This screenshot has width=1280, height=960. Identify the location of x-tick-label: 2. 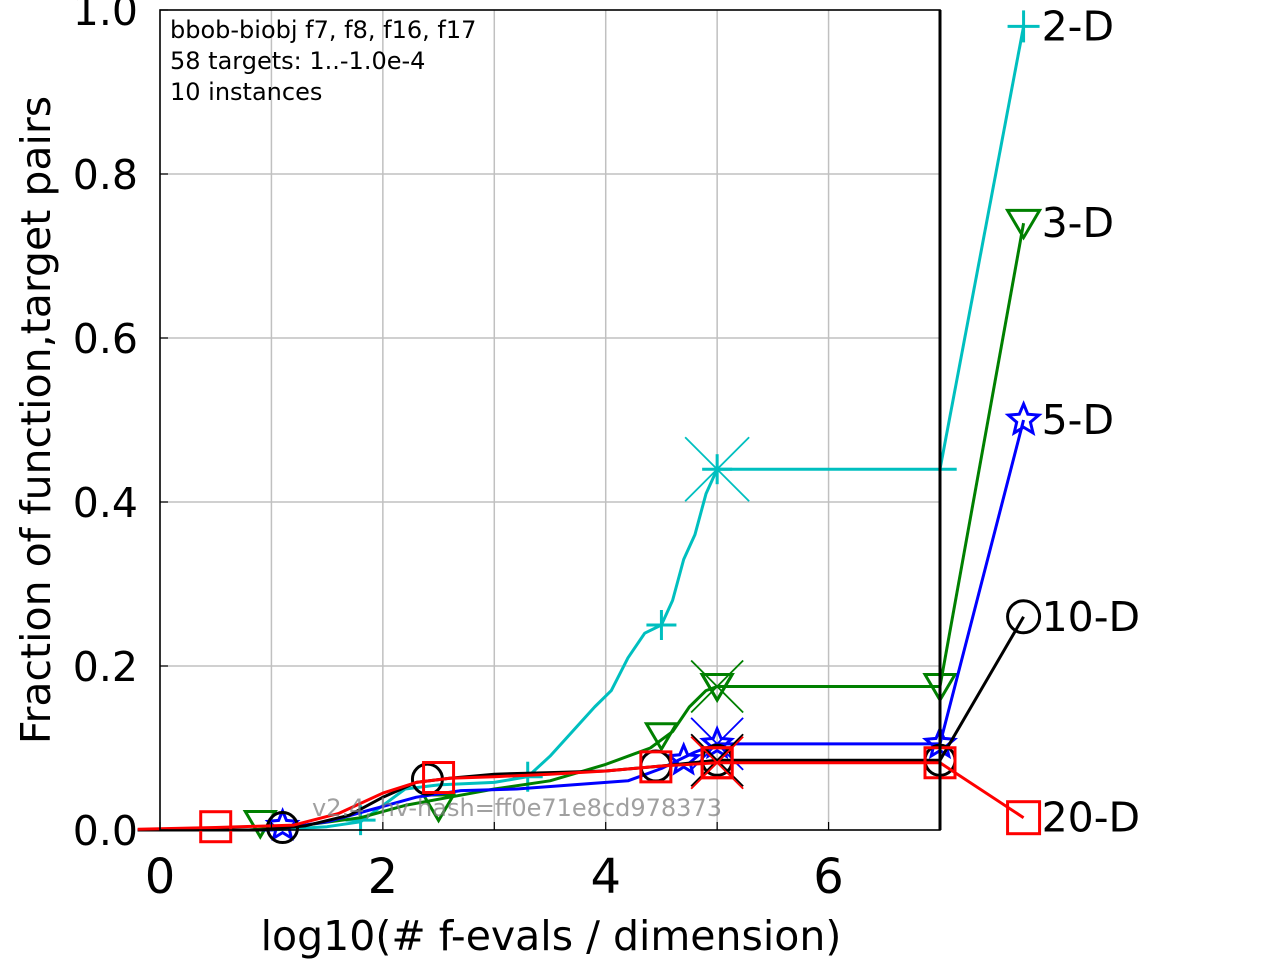
(383, 877).